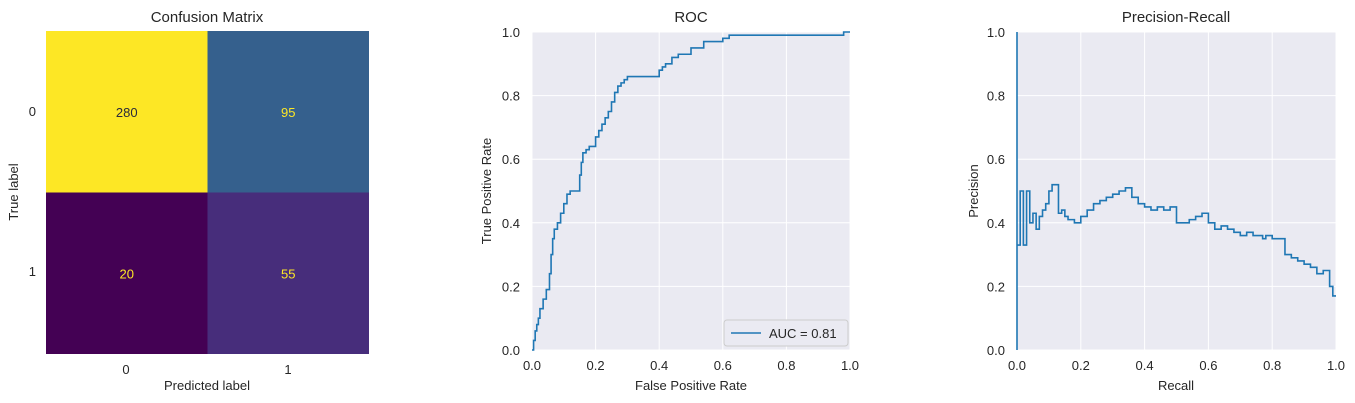  What do you see at coordinates (691, 385) in the screenshot?
I see `roc-x-axis-label: False Positive Rate` at bounding box center [691, 385].